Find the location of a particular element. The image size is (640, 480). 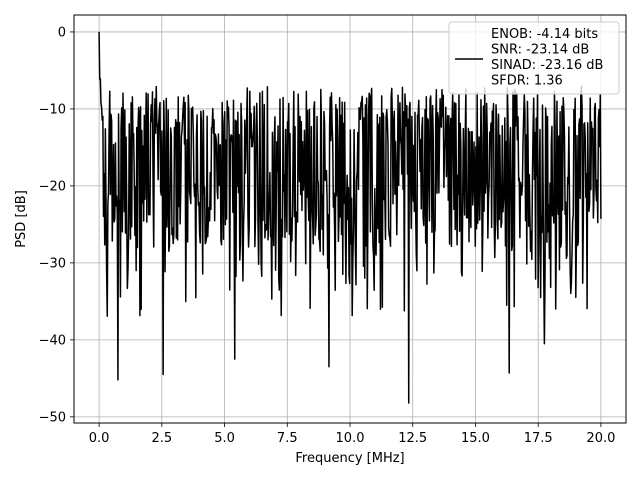

y-tick-label: −30 is located at coordinates (52, 263).